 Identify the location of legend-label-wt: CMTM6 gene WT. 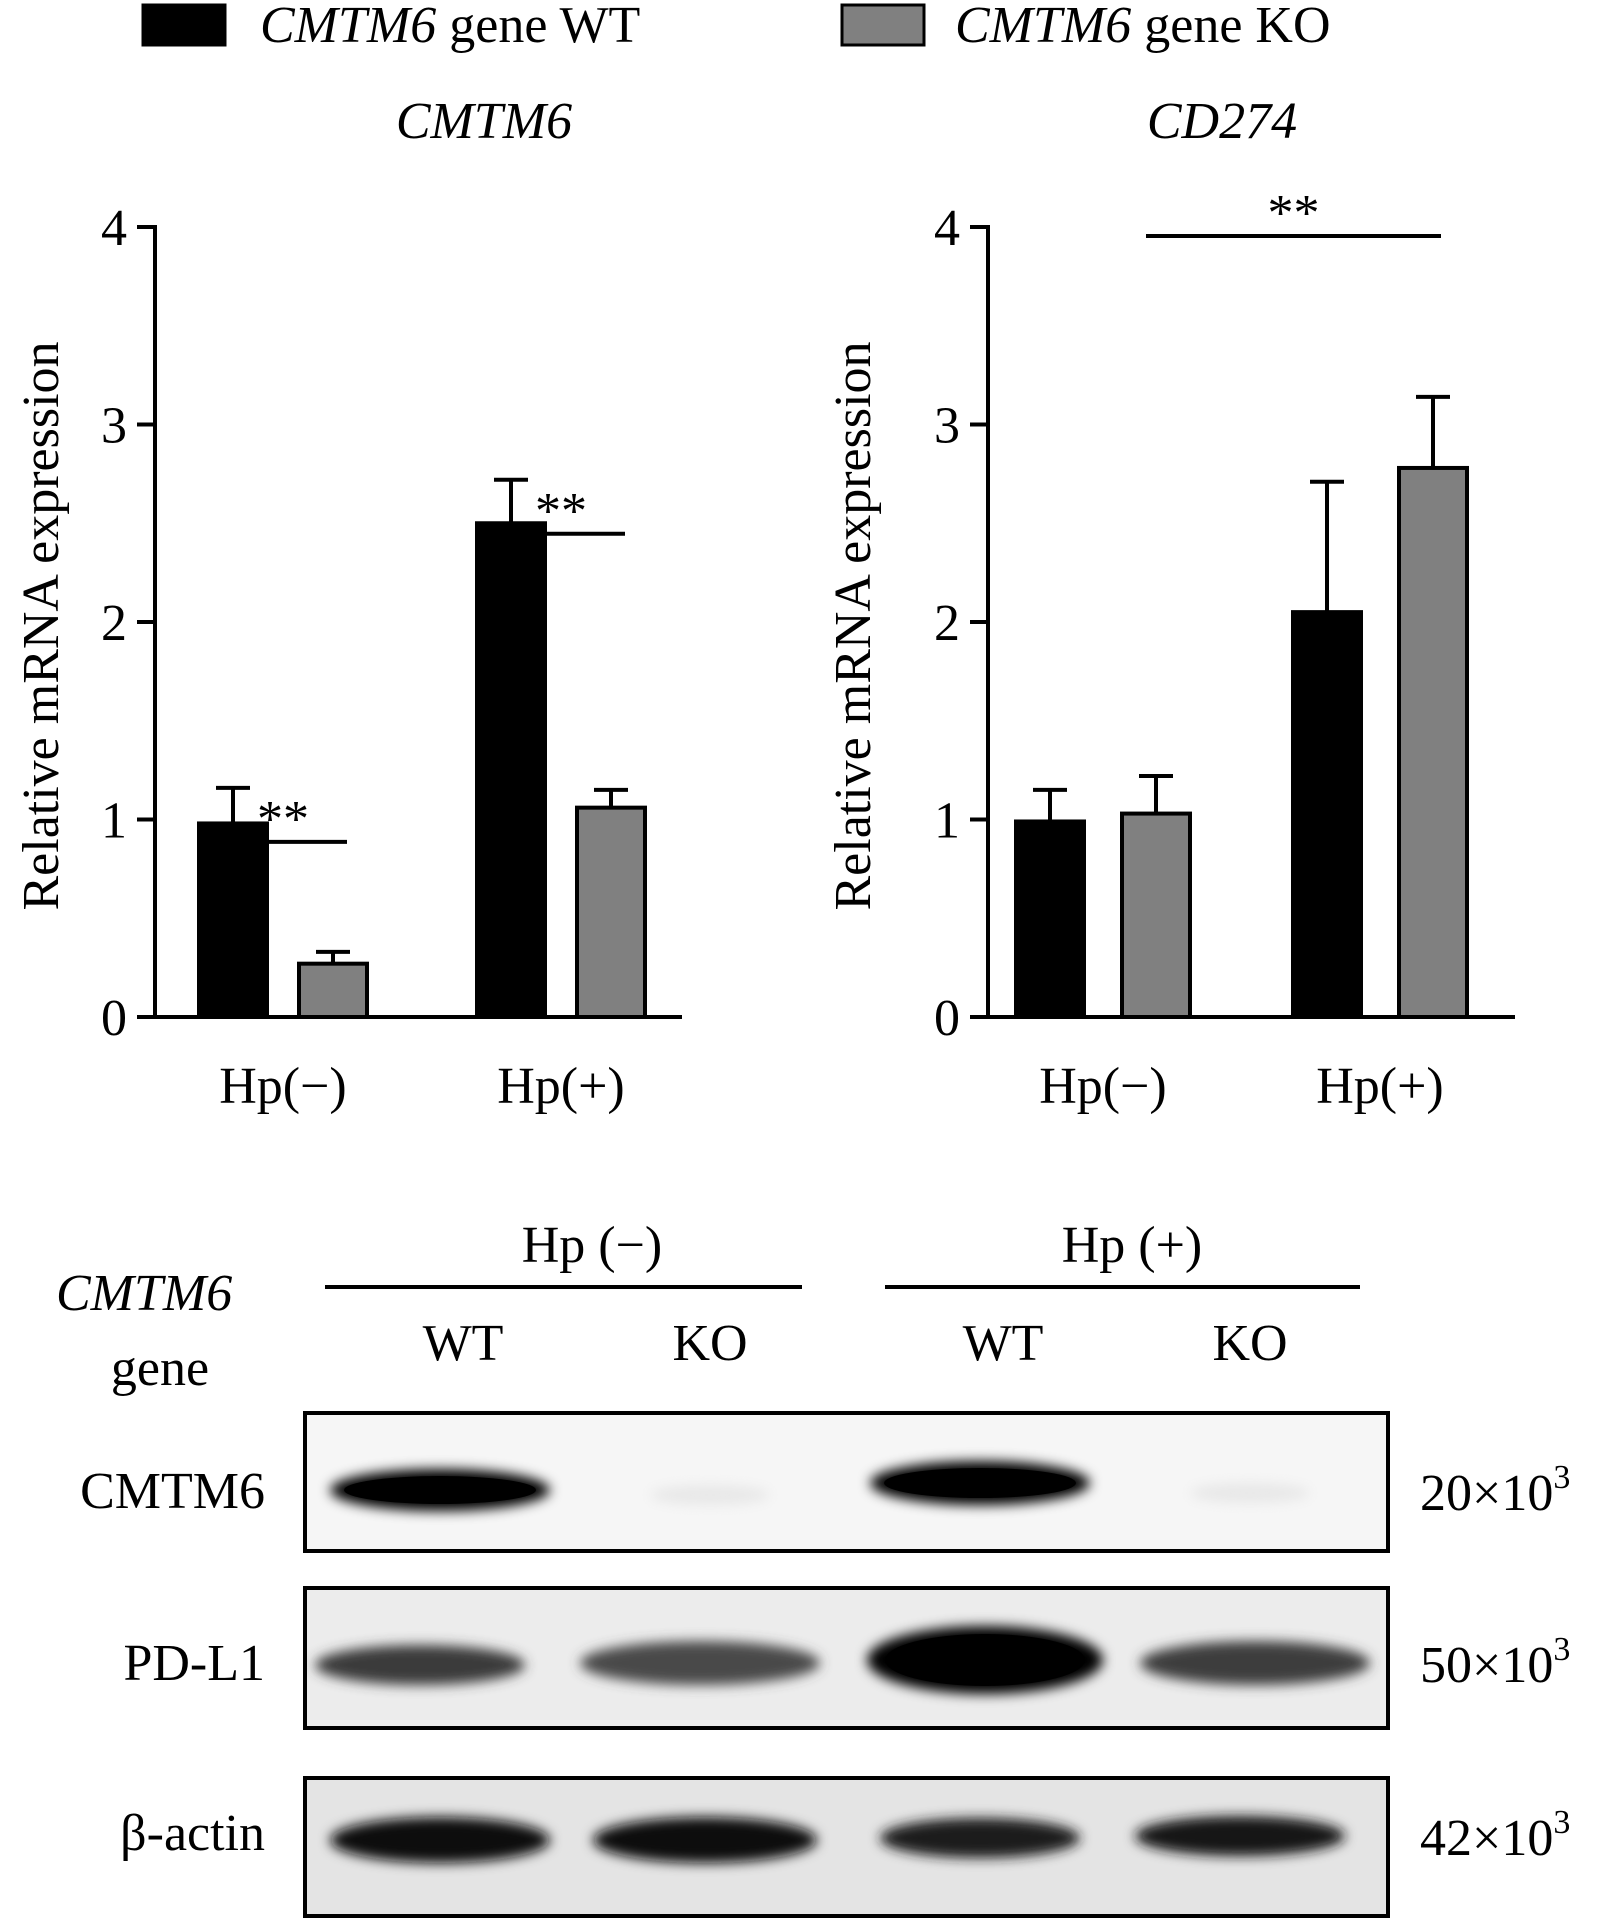
(450, 27).